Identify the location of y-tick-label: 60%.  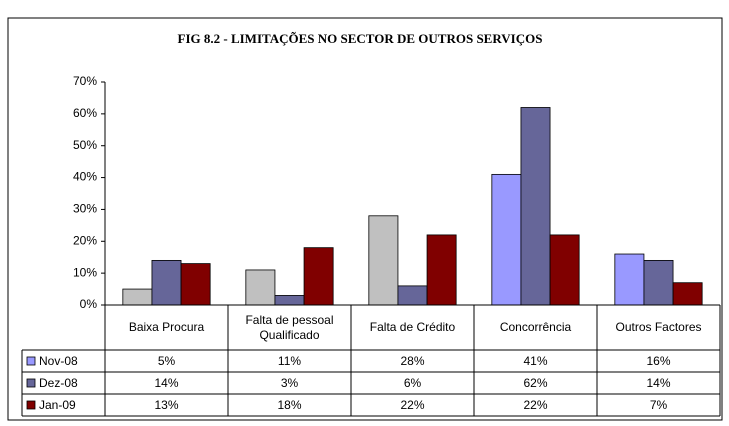
(85, 113).